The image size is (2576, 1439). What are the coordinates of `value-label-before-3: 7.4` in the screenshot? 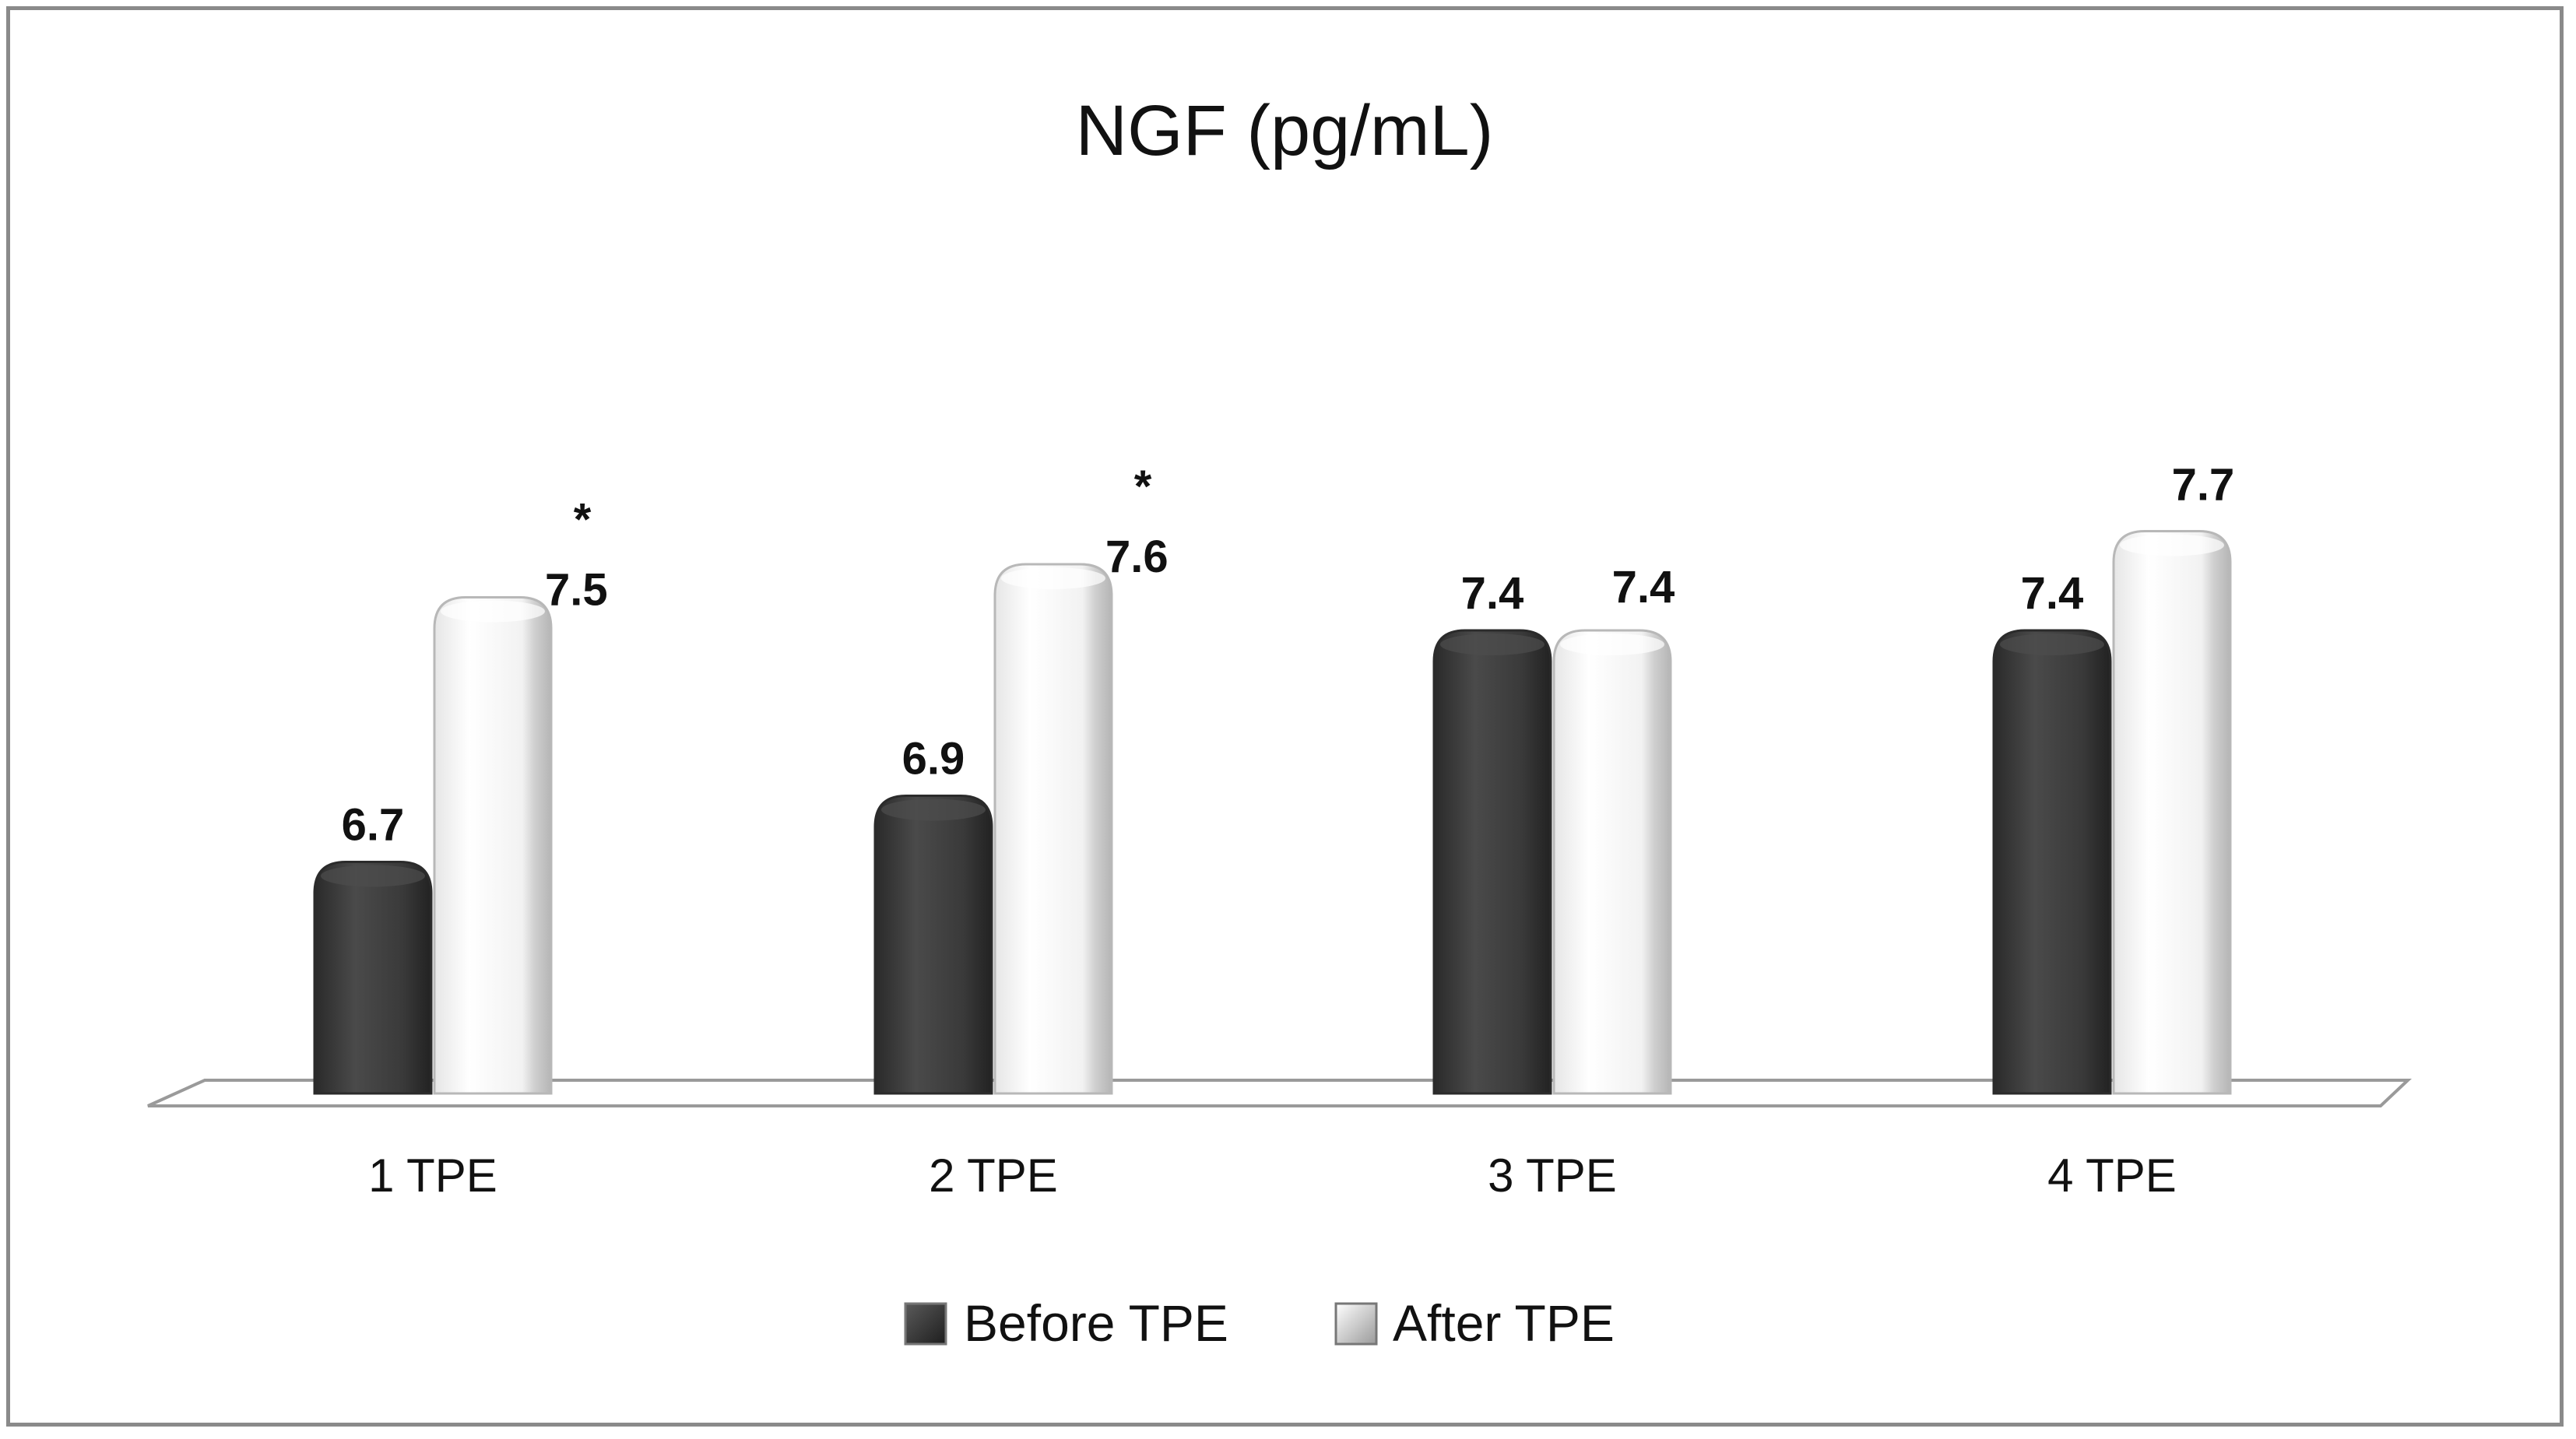 It's located at (1493, 593).